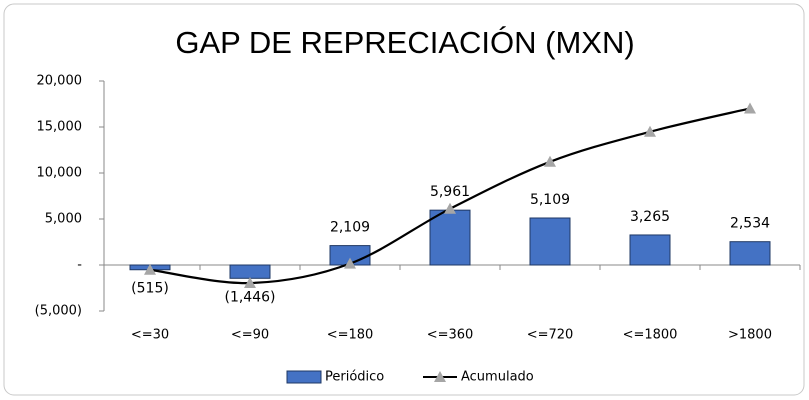 Image resolution: width=809 pixels, height=400 pixels. What do you see at coordinates (250, 335) in the screenshot?
I see `x-tick-label: <=90` at bounding box center [250, 335].